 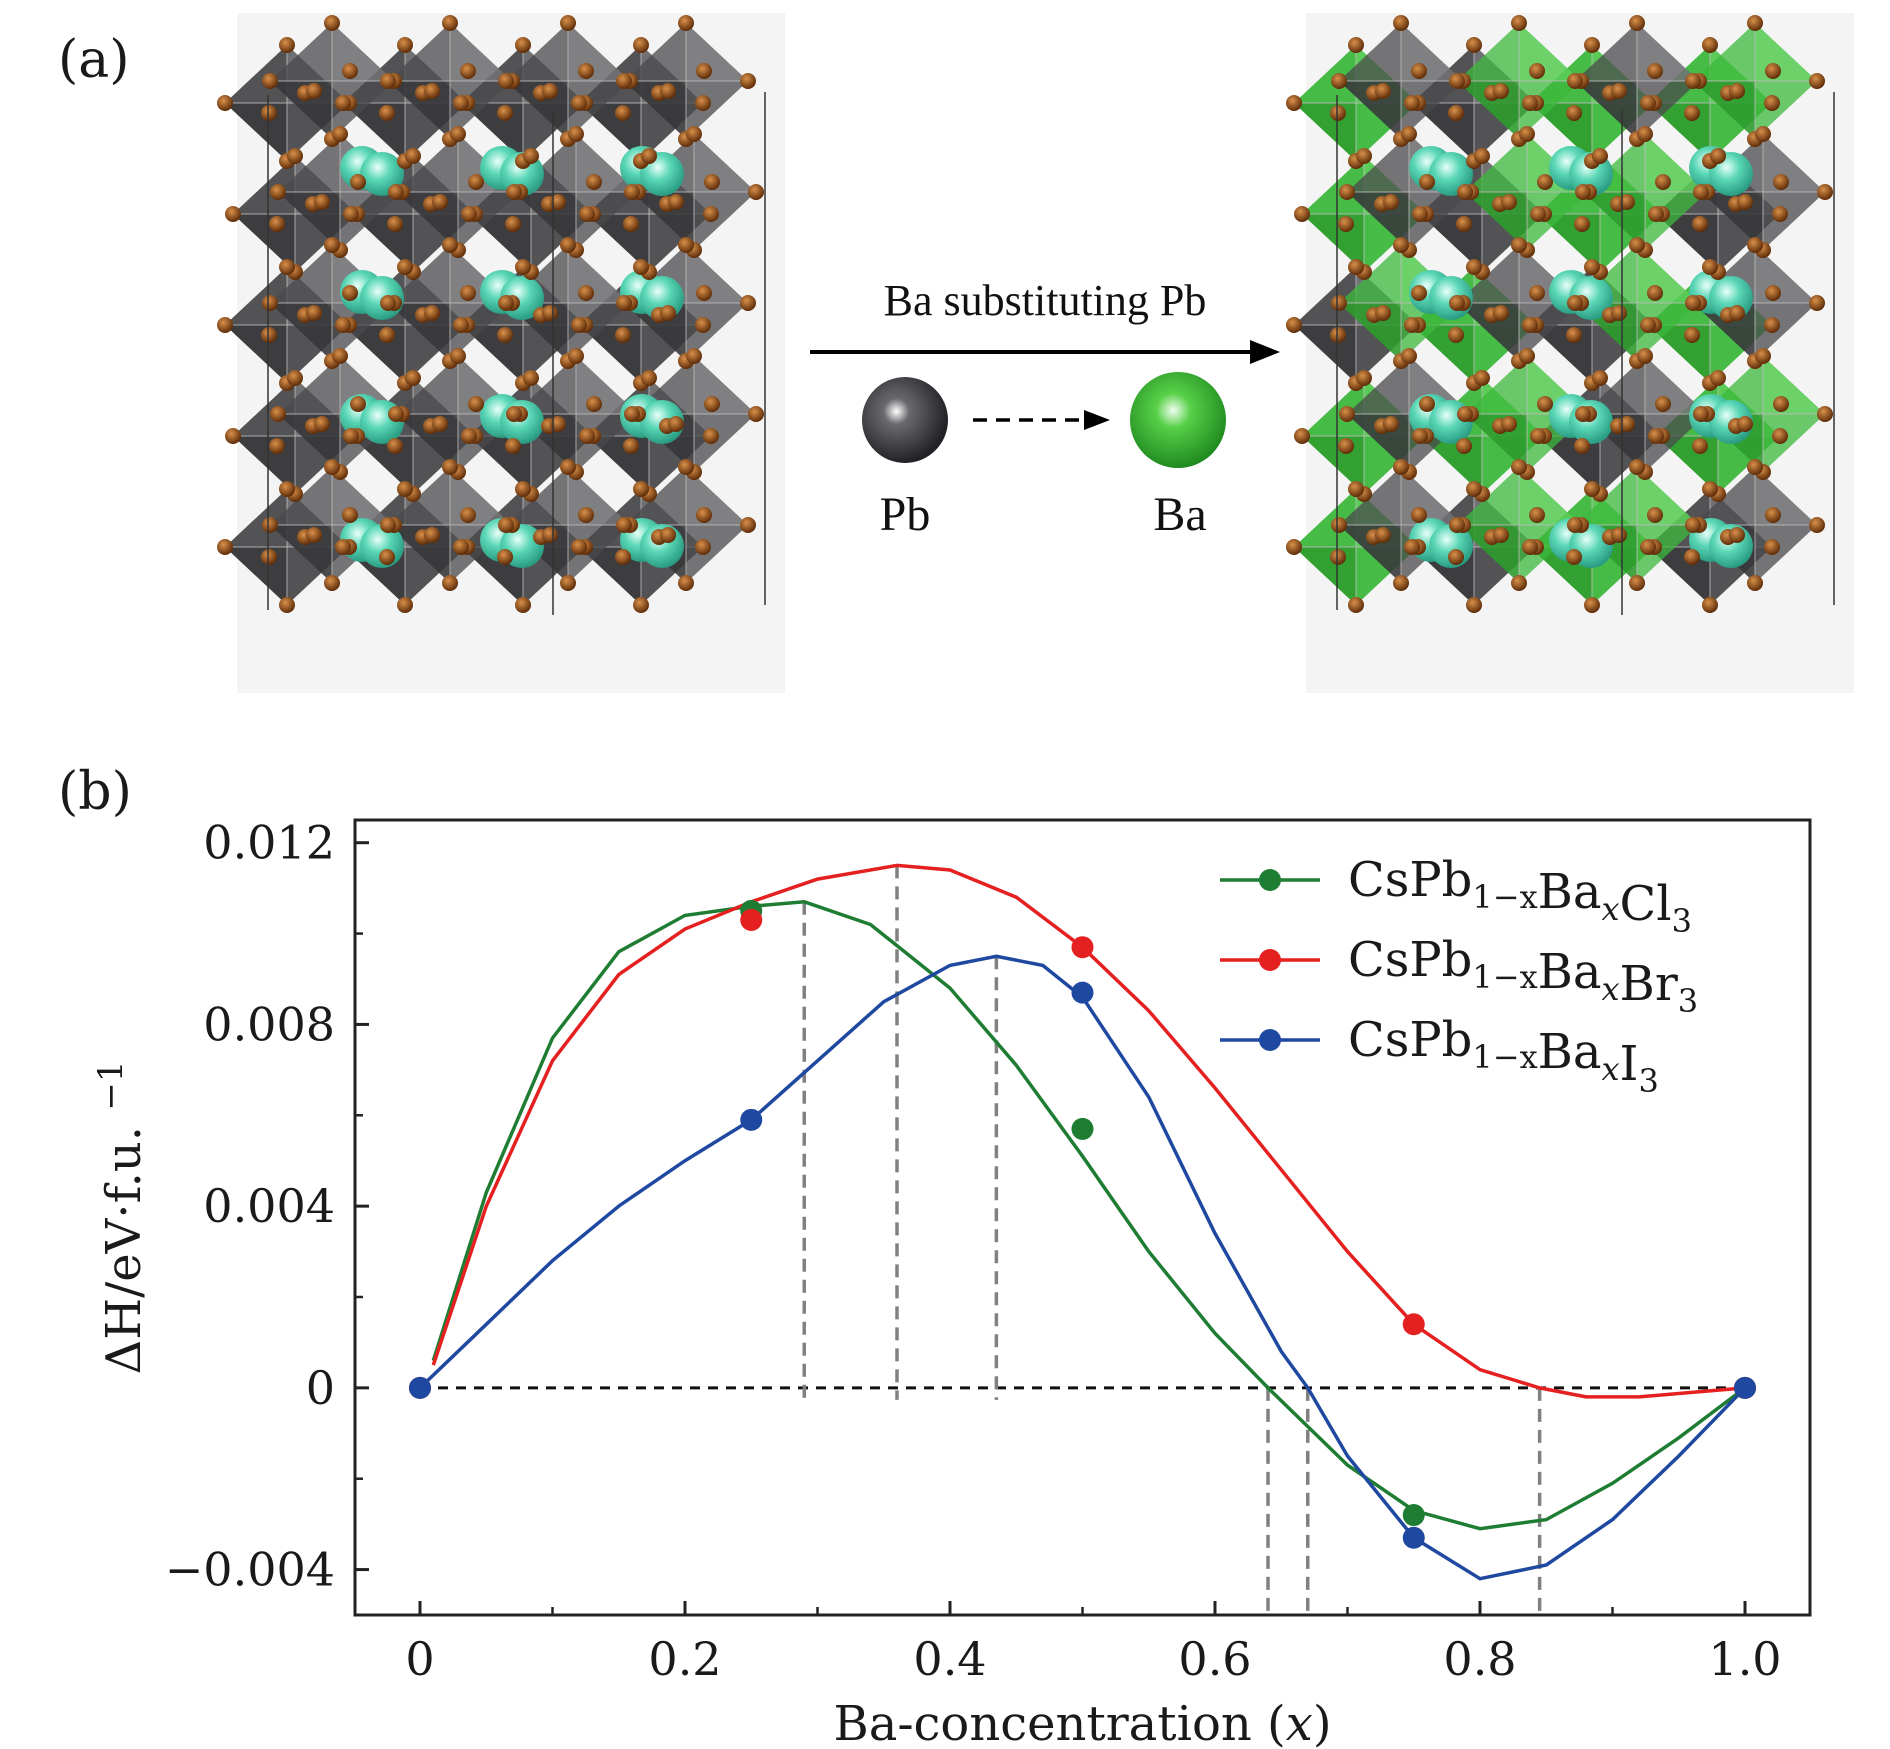 What do you see at coordinates (684, 1659) in the screenshot?
I see `x-tick-label: 0.2` at bounding box center [684, 1659].